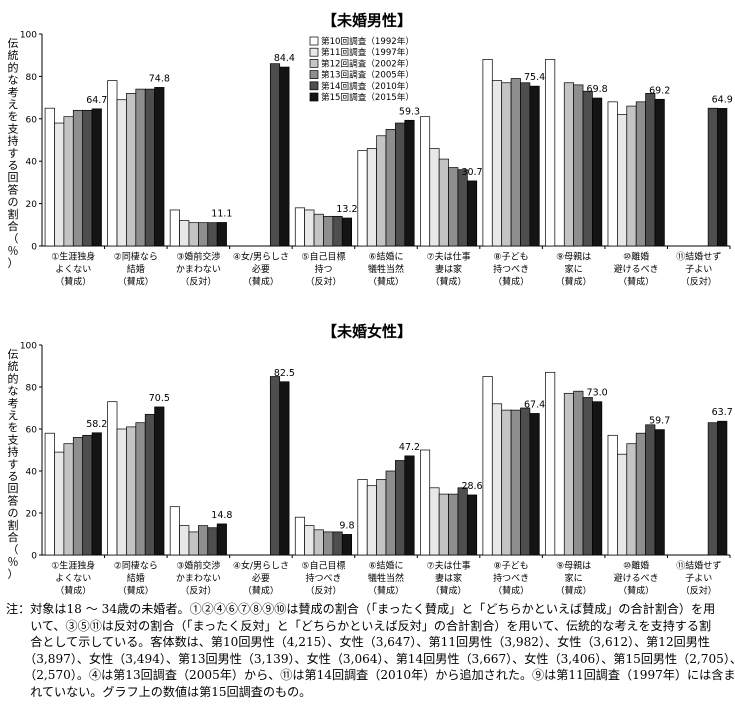 Image resolution: width=735 pixels, height=705 pixels. Describe the element at coordinates (32, 120) in the screenshot. I see `y-tick-label: 60` at that location.